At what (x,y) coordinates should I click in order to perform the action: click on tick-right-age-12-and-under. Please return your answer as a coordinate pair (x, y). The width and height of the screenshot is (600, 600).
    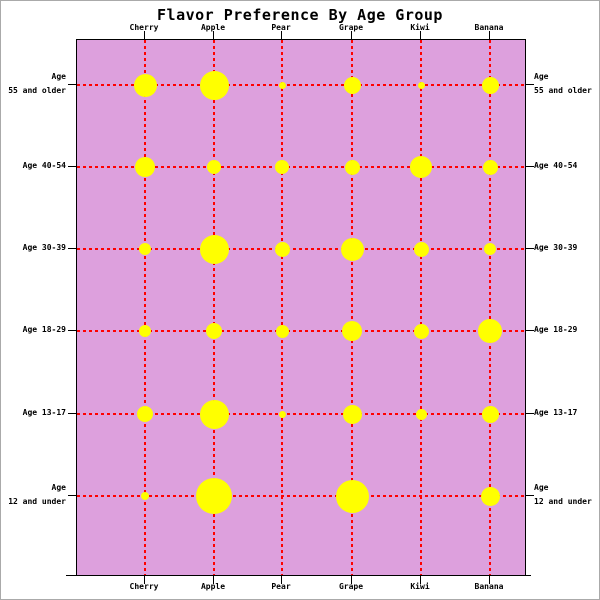
    Looking at the image, I should click on (530, 495).